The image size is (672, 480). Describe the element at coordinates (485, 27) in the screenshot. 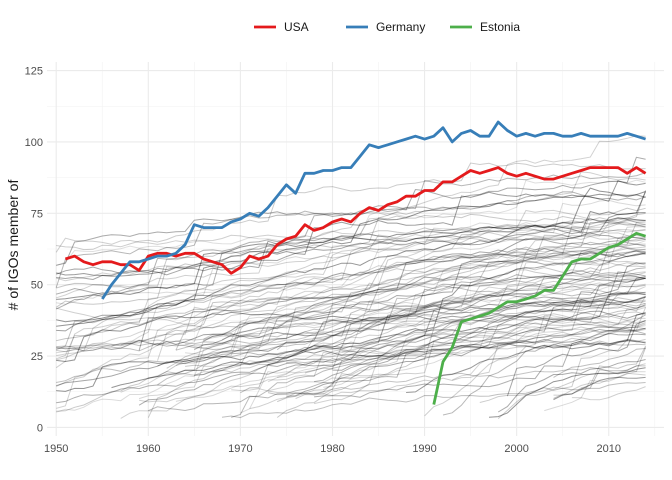

I see `legend-item-estonia: Estonia` at that location.